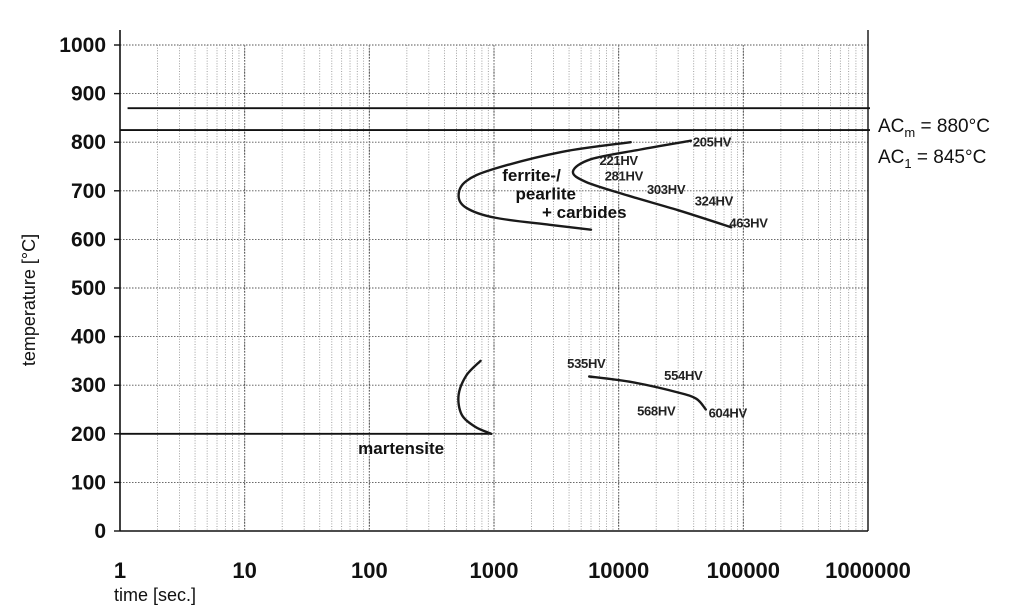  Describe the element at coordinates (932, 159) in the screenshot. I see `ac-label-AC1: AC1 = 845°C` at that location.